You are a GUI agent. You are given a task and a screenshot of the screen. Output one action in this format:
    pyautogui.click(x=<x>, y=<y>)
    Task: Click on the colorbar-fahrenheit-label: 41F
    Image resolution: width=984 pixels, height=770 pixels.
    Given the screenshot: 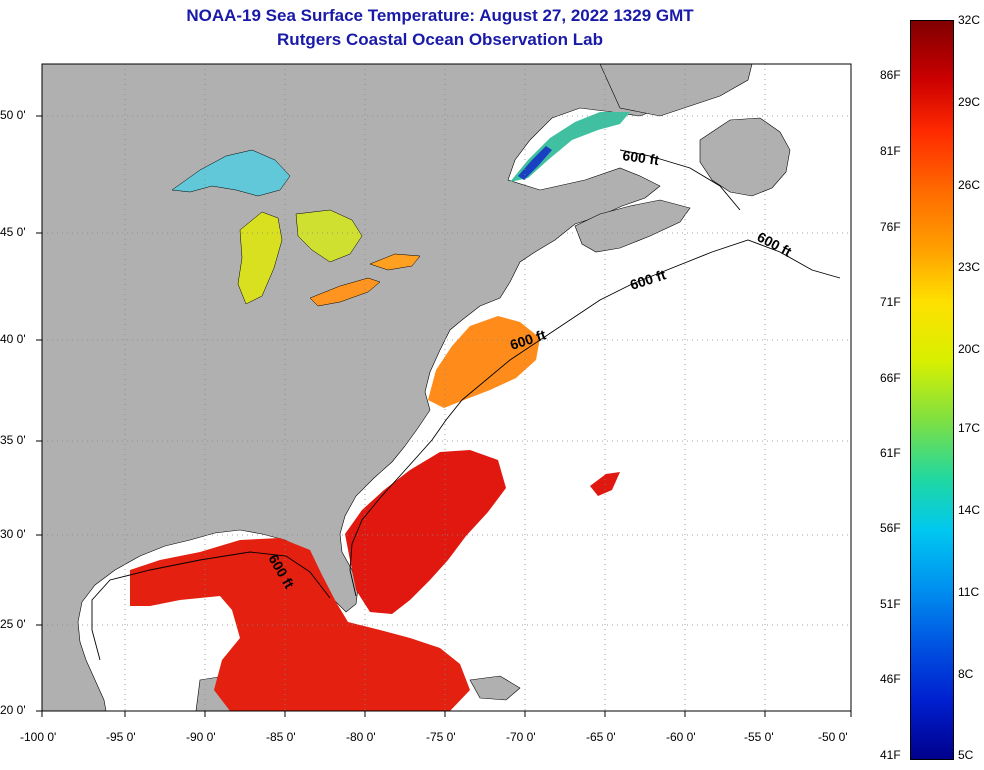 What is the action you would take?
    pyautogui.click(x=890, y=755)
    